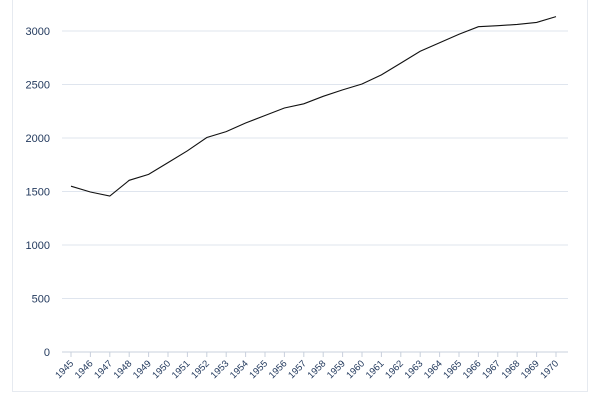  Describe the element at coordinates (38, 193) in the screenshot. I see `y-tick-label: 1500` at that location.